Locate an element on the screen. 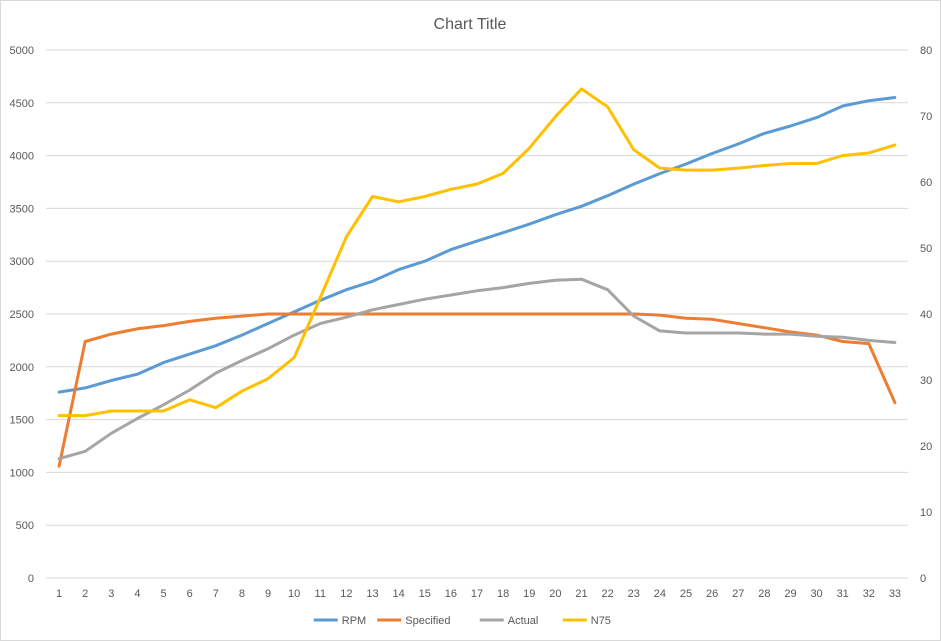  x-tick-label: 14 is located at coordinates (399, 594).